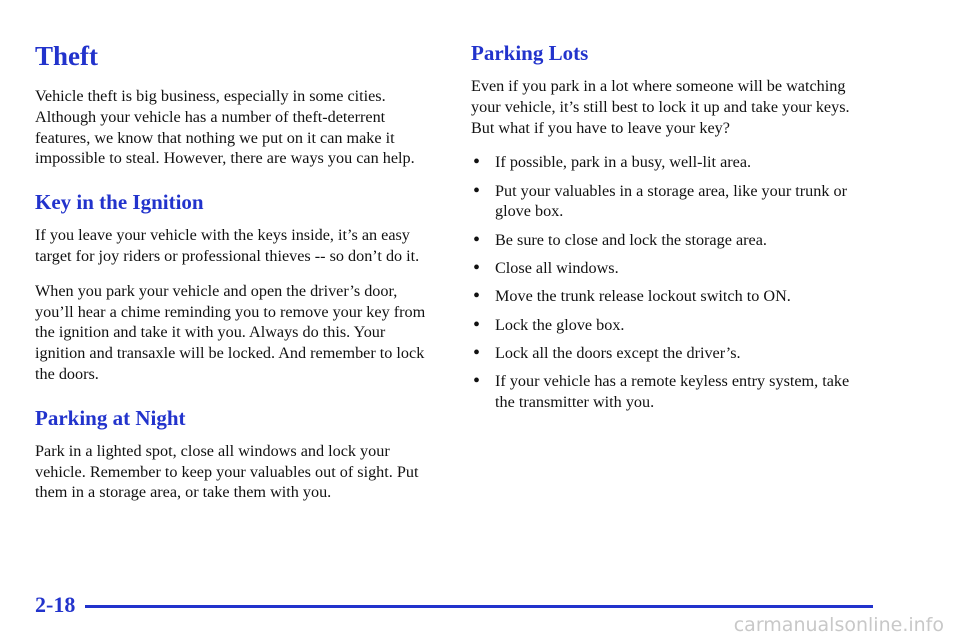  What do you see at coordinates (55, 604) in the screenshot?
I see `page-number: 2-18` at bounding box center [55, 604].